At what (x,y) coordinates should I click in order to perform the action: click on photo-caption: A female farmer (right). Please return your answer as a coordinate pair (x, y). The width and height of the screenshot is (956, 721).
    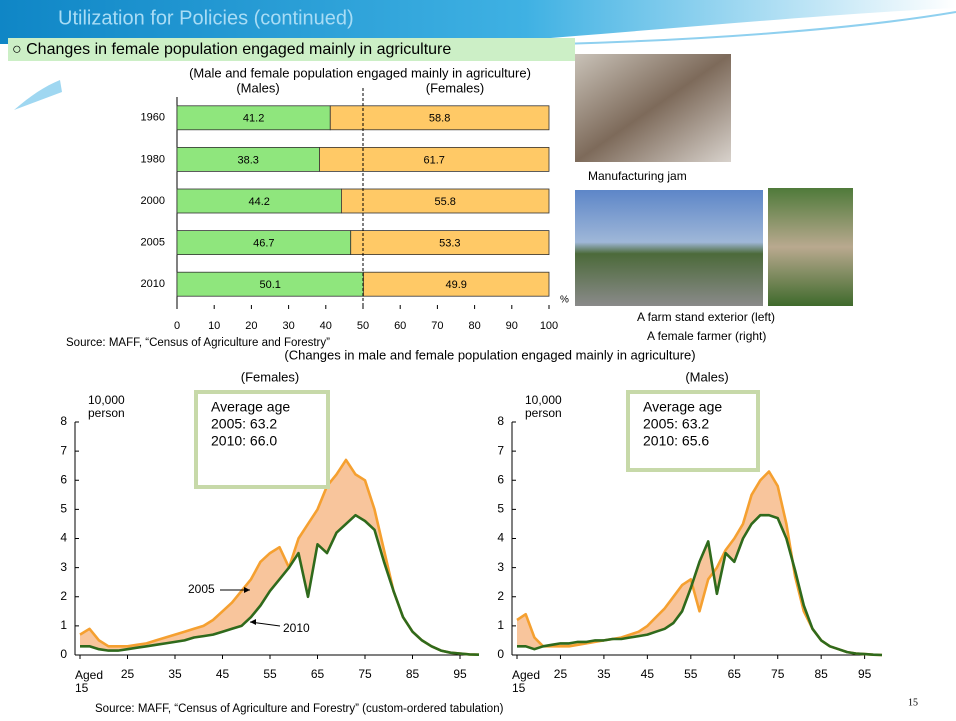
    Looking at the image, I should click on (706, 336).